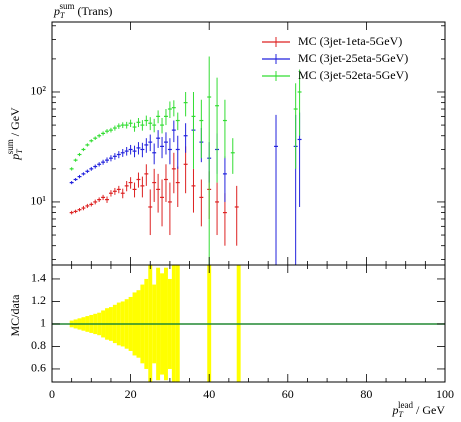  Describe the element at coordinates (56, 11) in the screenshot. I see `chart-title-base: p` at that location.